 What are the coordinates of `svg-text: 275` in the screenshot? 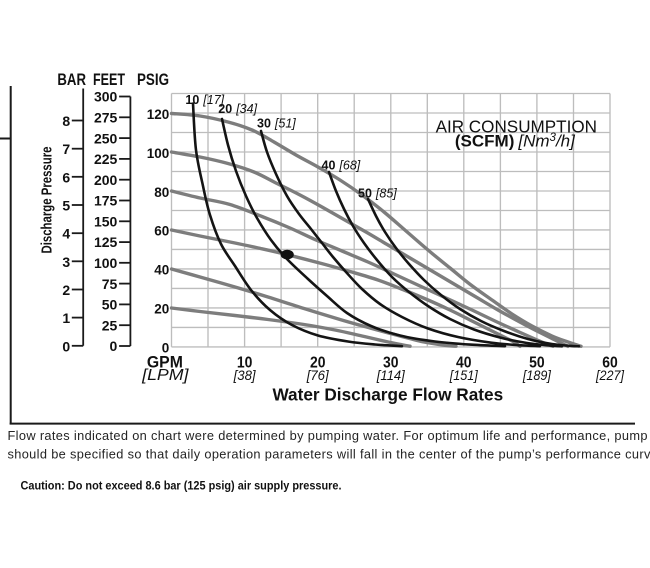 It's located at (106, 118).